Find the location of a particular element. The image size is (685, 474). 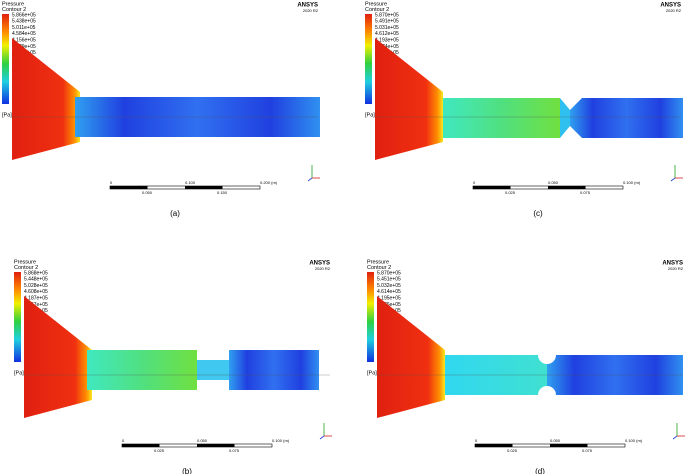

legend-value: 5.031e+05 is located at coordinates (387, 28).